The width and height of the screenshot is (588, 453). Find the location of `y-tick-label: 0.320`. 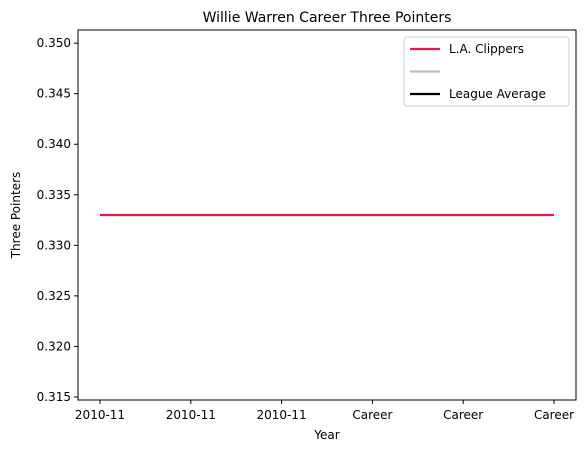

y-tick-label: 0.320 is located at coordinates (54, 346).